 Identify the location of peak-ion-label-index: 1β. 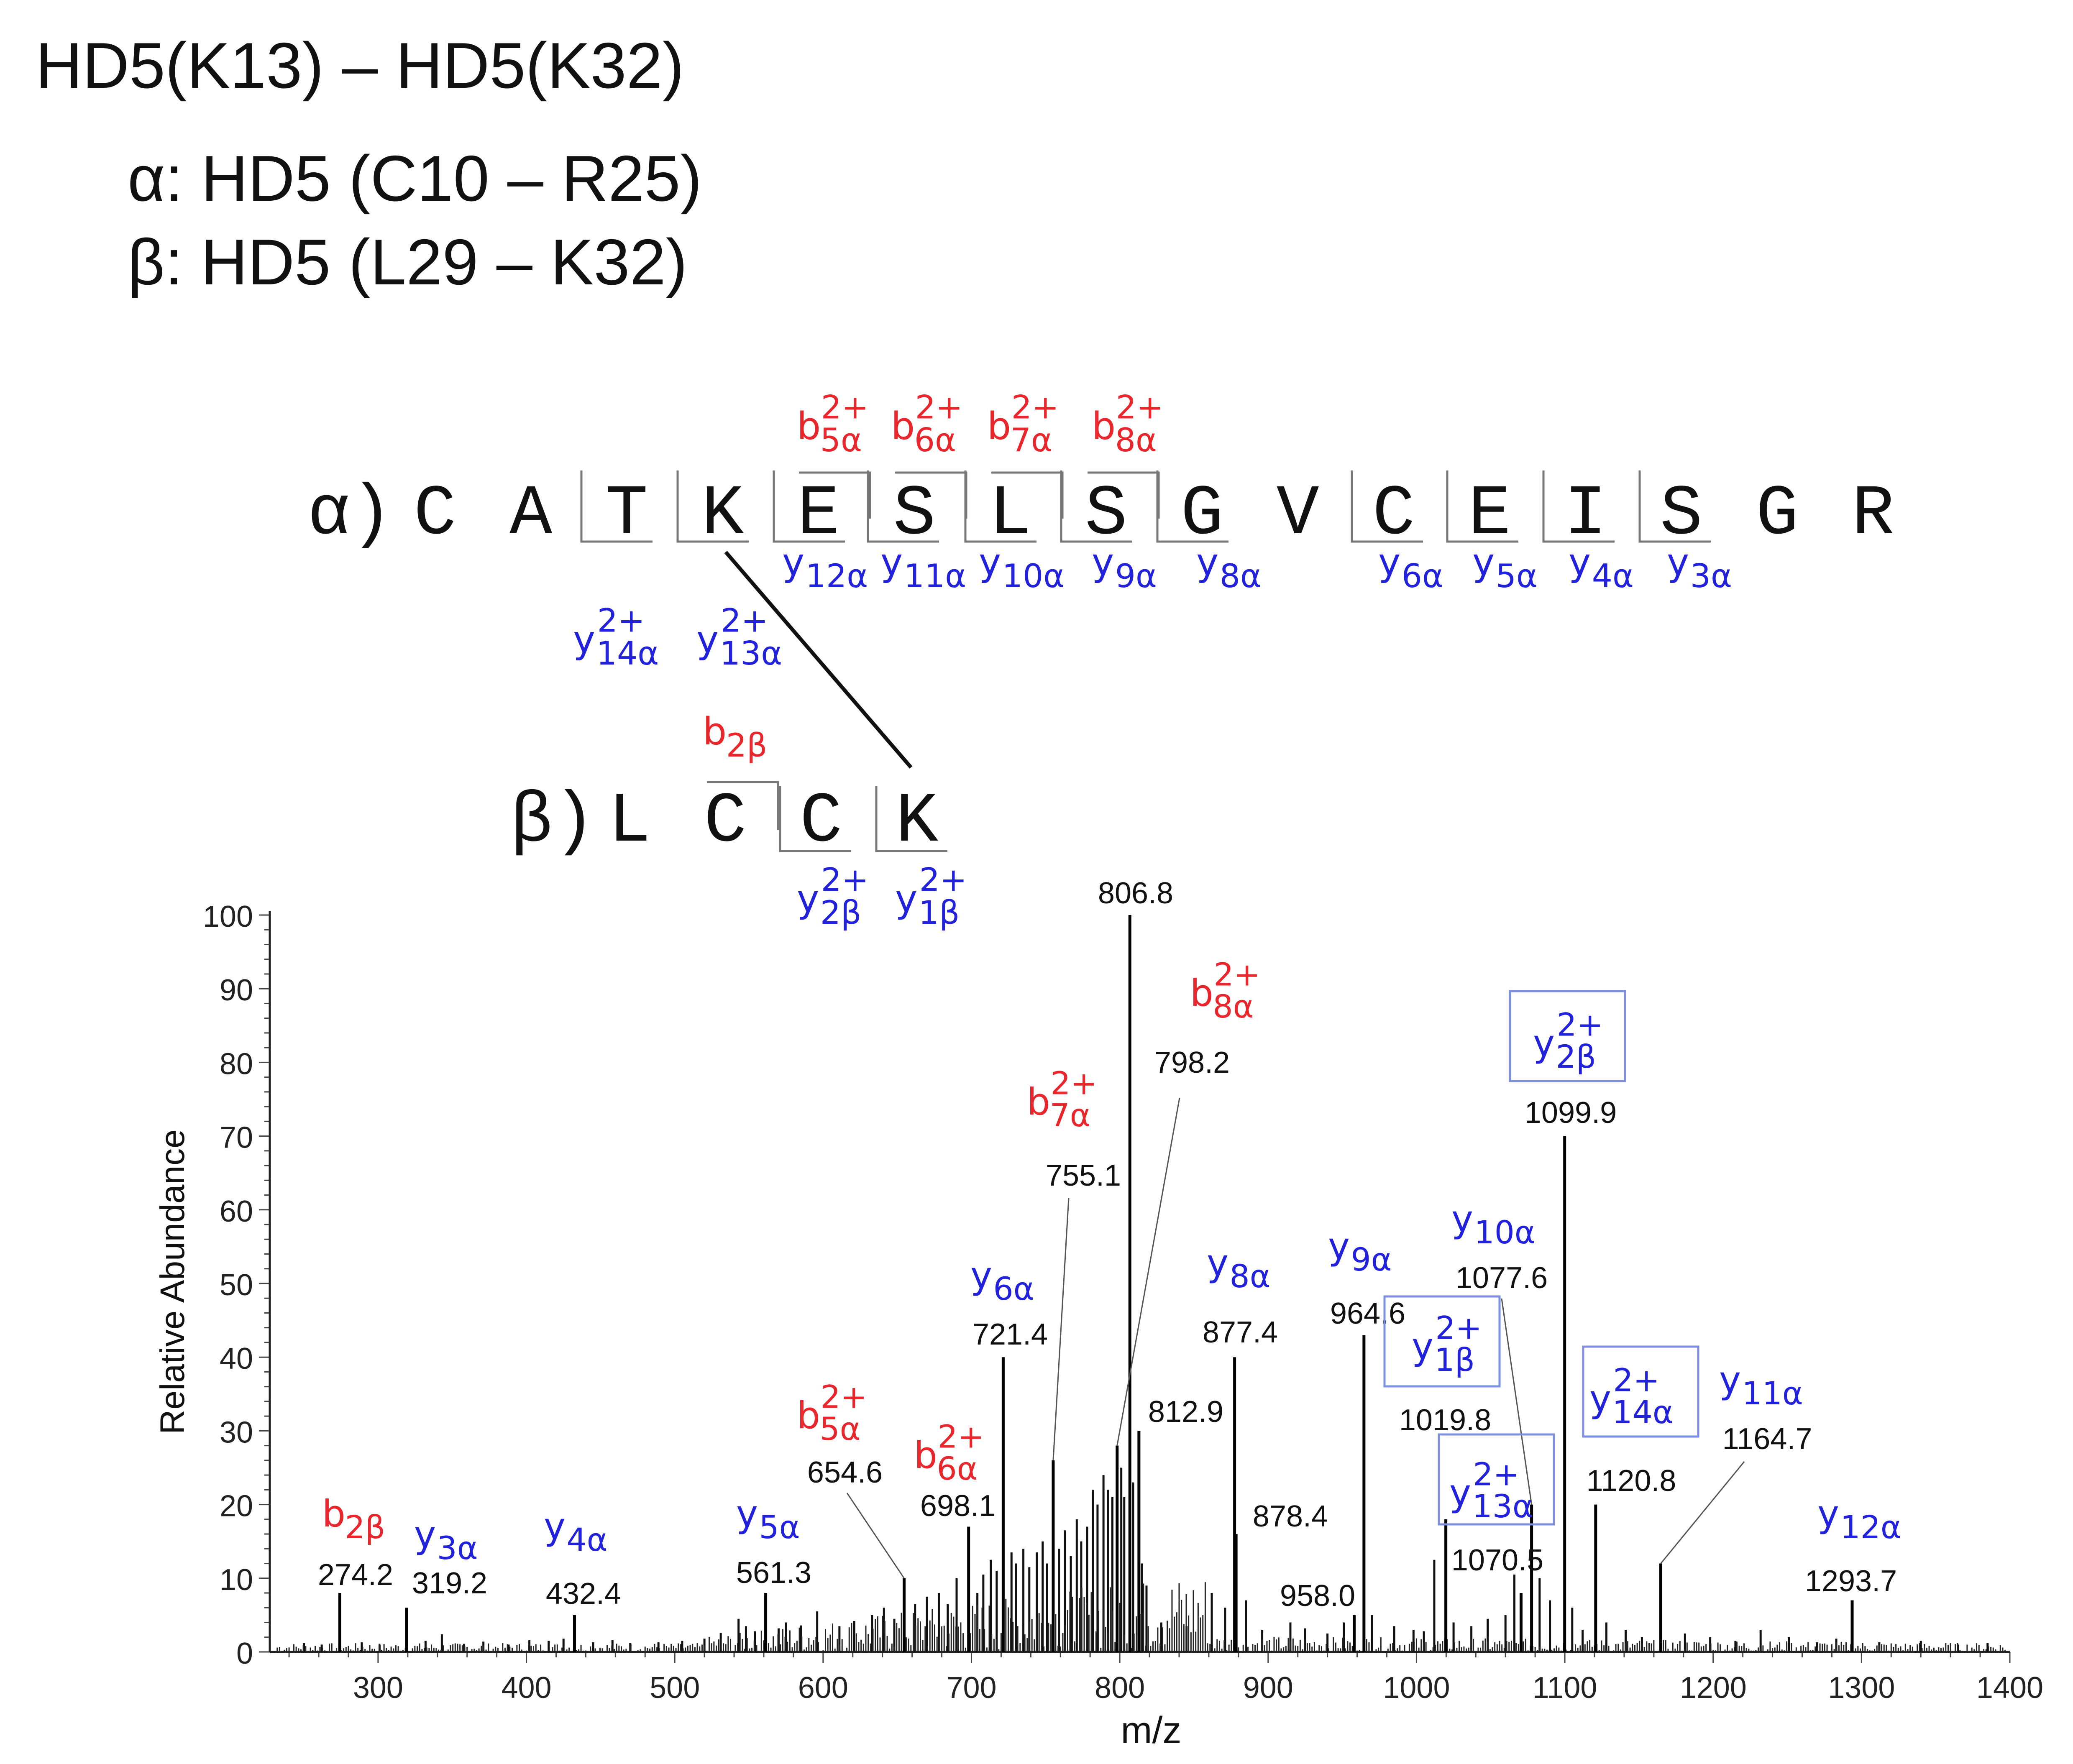
(1455, 1360).